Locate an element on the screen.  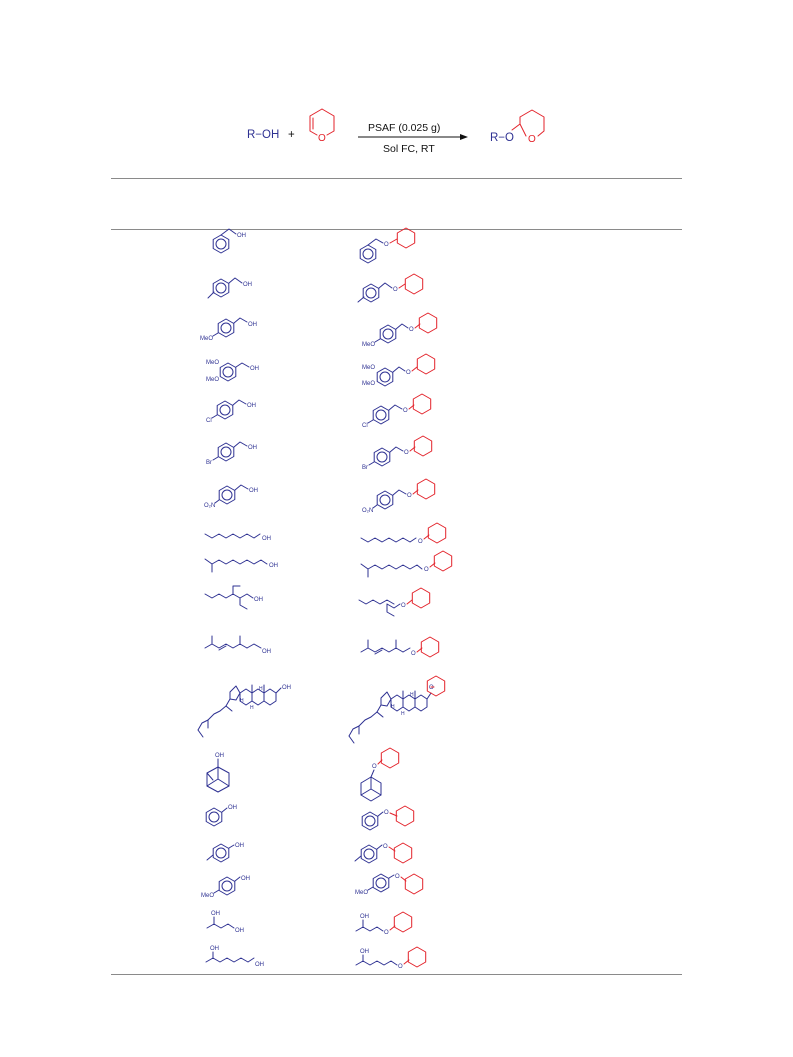
product-structure: Br O is located at coordinates (397, 453).